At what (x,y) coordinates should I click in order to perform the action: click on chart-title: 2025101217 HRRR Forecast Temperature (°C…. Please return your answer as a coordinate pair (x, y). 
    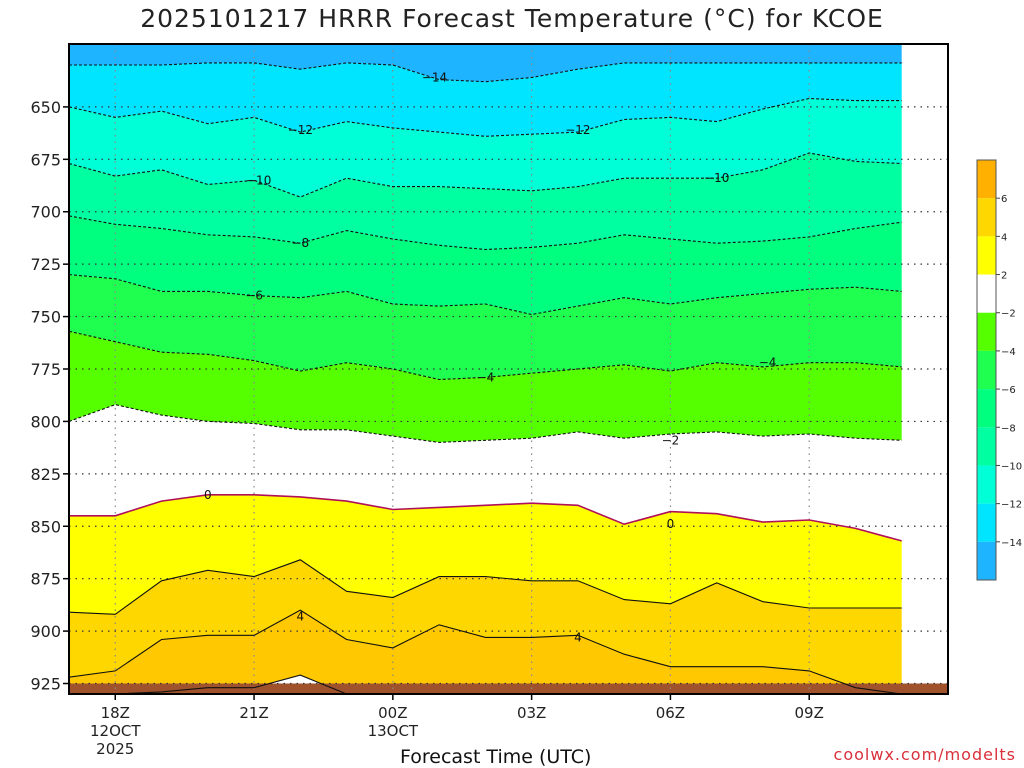
    Looking at the image, I should click on (512, 18).